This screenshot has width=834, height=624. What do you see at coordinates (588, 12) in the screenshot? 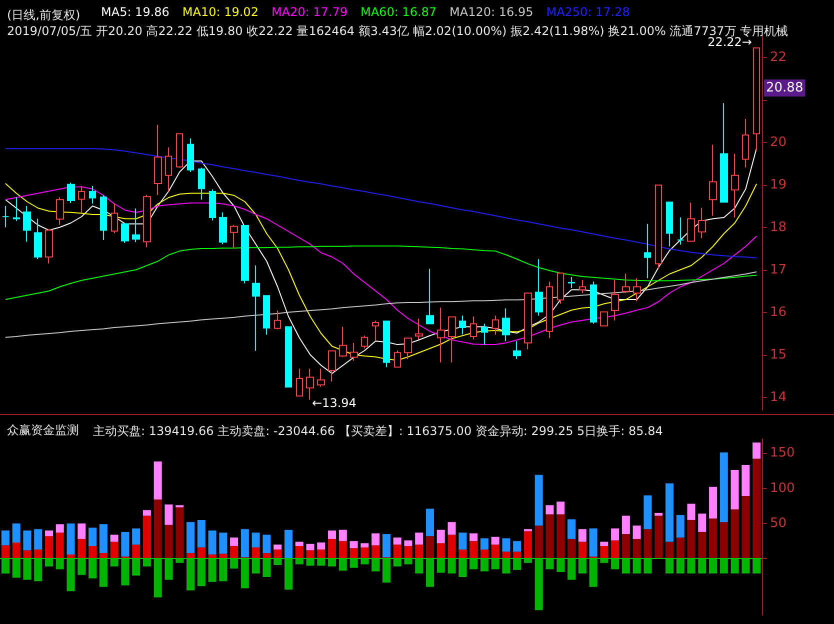
I see `text: MA250: 17.28` at bounding box center [588, 12].